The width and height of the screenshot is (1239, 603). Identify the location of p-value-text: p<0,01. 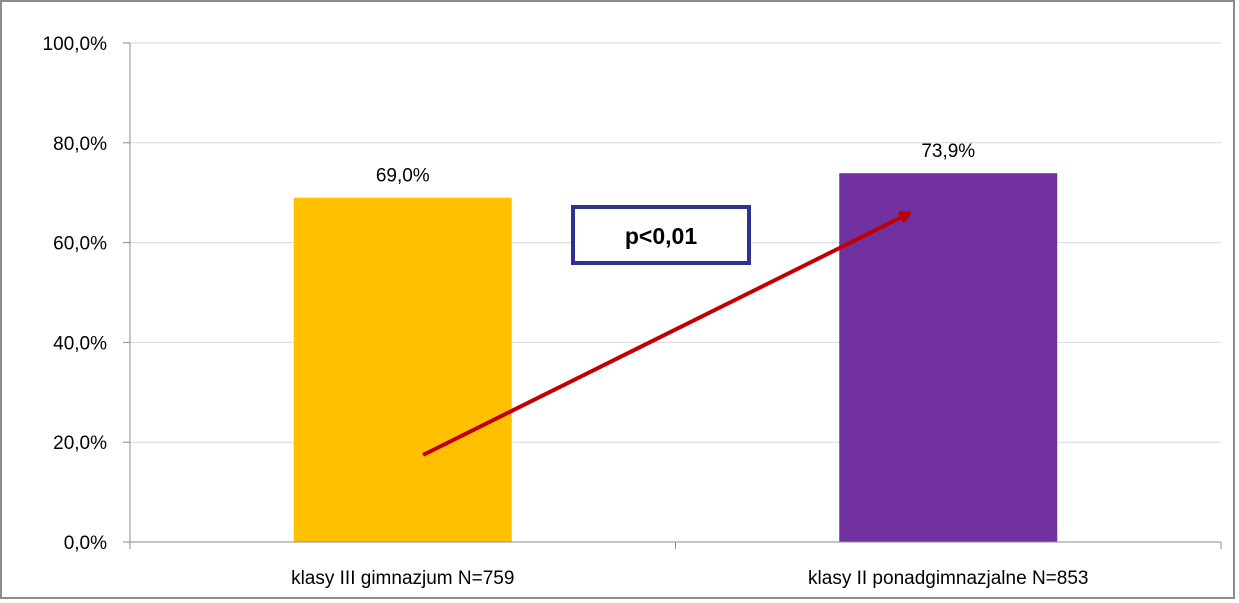
(661, 236).